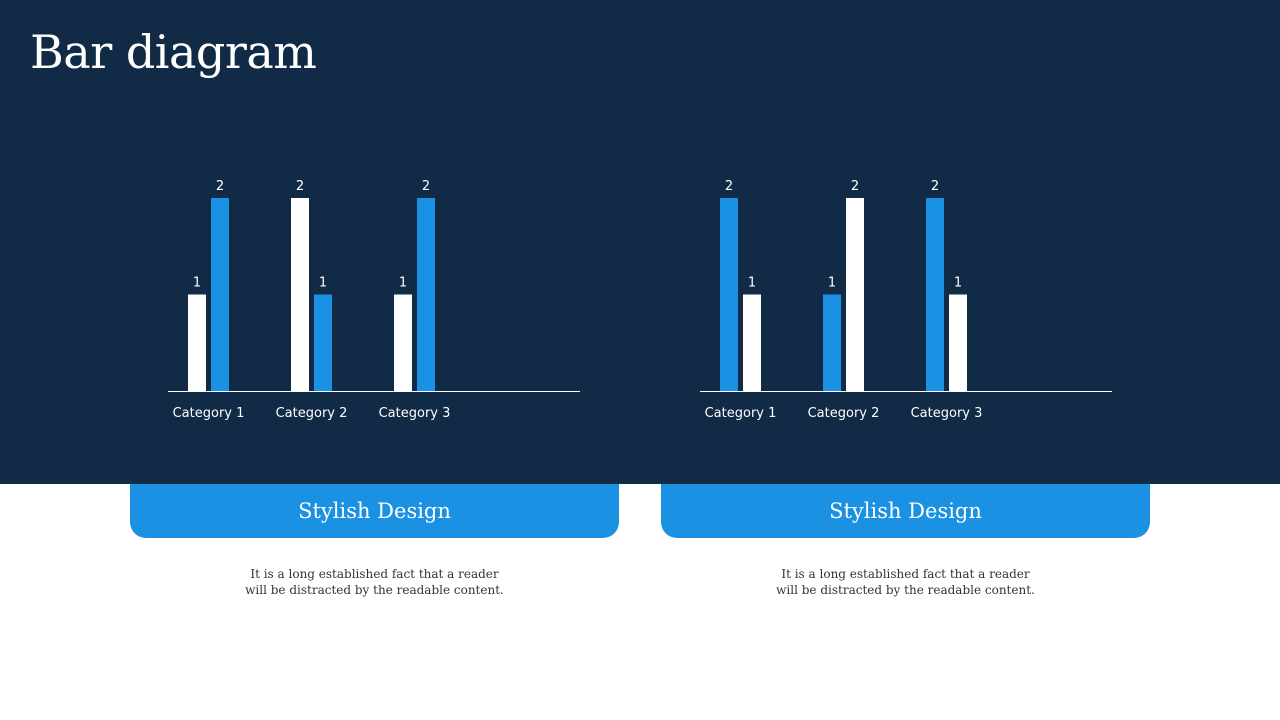  I want to click on slide-title: Bar diagram, so click(173, 52).